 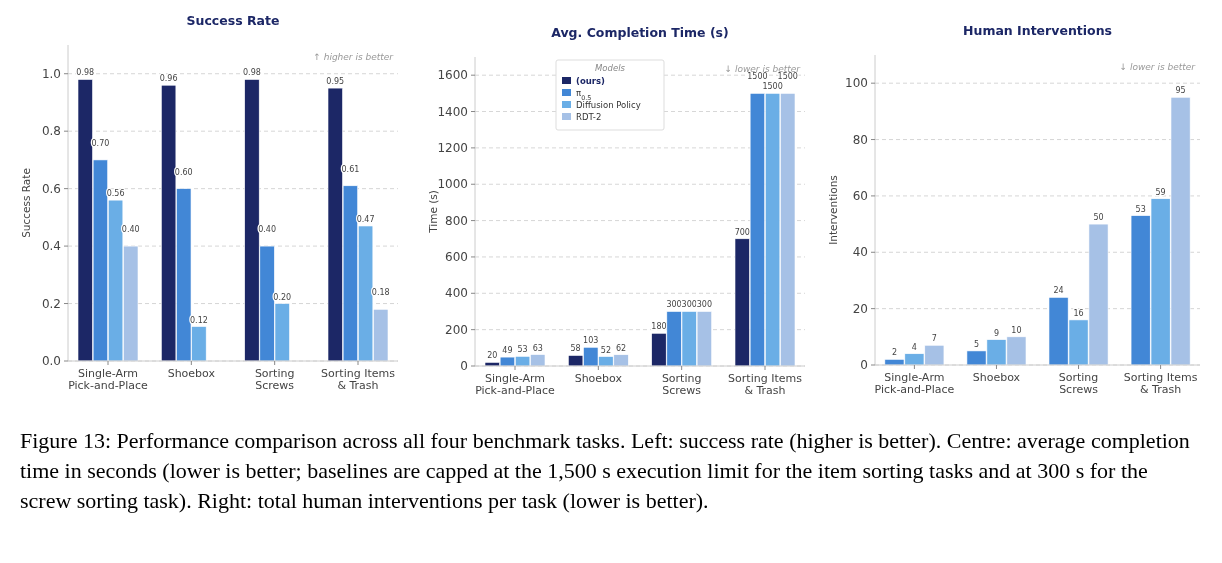 What do you see at coordinates (605, 470) in the screenshot?
I see `caption: Figure 13: Performance comparison across all four benchmark tasks. Left: success rate (higher is better). Centre: average completion time in seconds (lower is better; baselines are capped at the 1,500 s execution limit for the item sorting tasks and at 300 s for the screw sorting task). Right: total human interventions per task (lower is better).` at bounding box center [605, 470].